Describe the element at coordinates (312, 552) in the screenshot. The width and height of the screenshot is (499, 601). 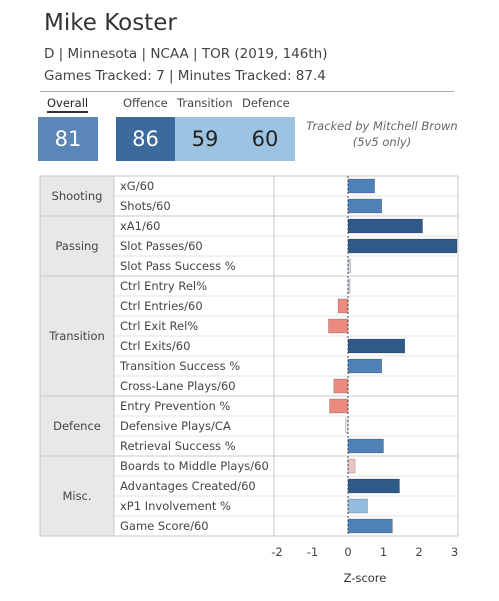
I see `x-tick-label: -1` at that location.